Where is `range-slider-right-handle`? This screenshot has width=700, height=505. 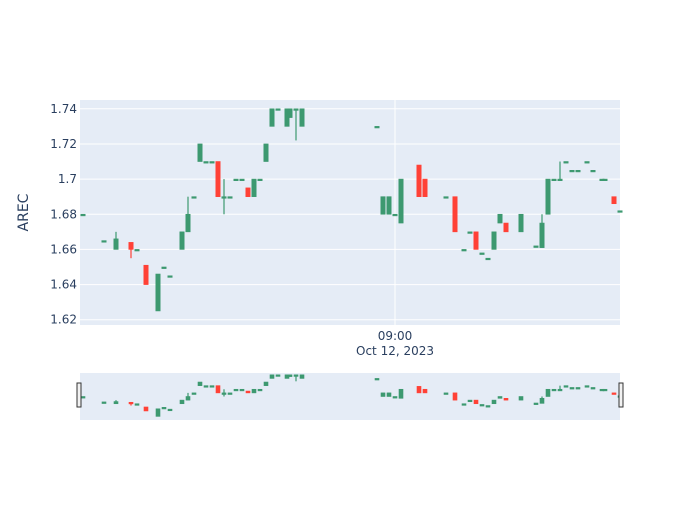 range-slider-right-handle is located at coordinates (621, 395).